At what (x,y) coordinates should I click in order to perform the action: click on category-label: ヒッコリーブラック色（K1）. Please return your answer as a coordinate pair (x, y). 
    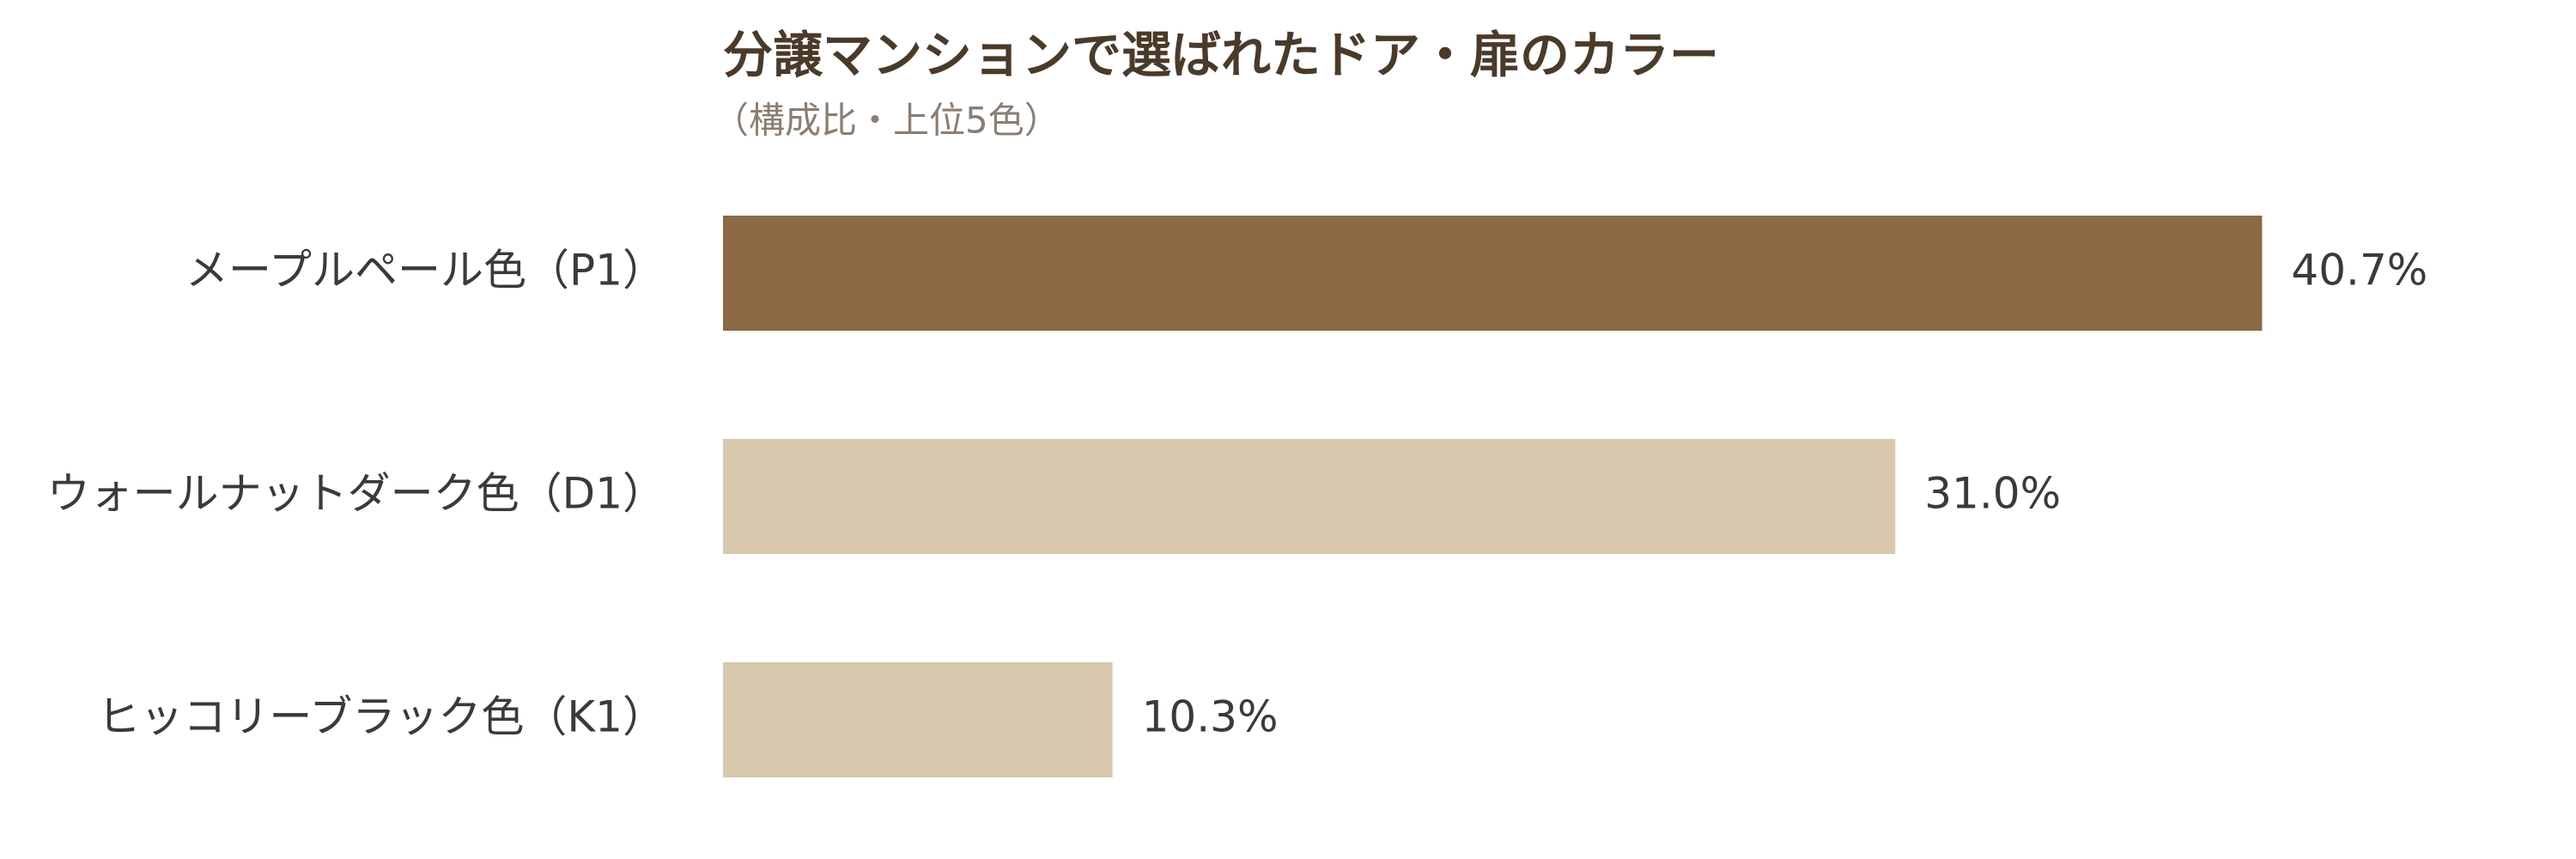
    Looking at the image, I should click on (381, 717).